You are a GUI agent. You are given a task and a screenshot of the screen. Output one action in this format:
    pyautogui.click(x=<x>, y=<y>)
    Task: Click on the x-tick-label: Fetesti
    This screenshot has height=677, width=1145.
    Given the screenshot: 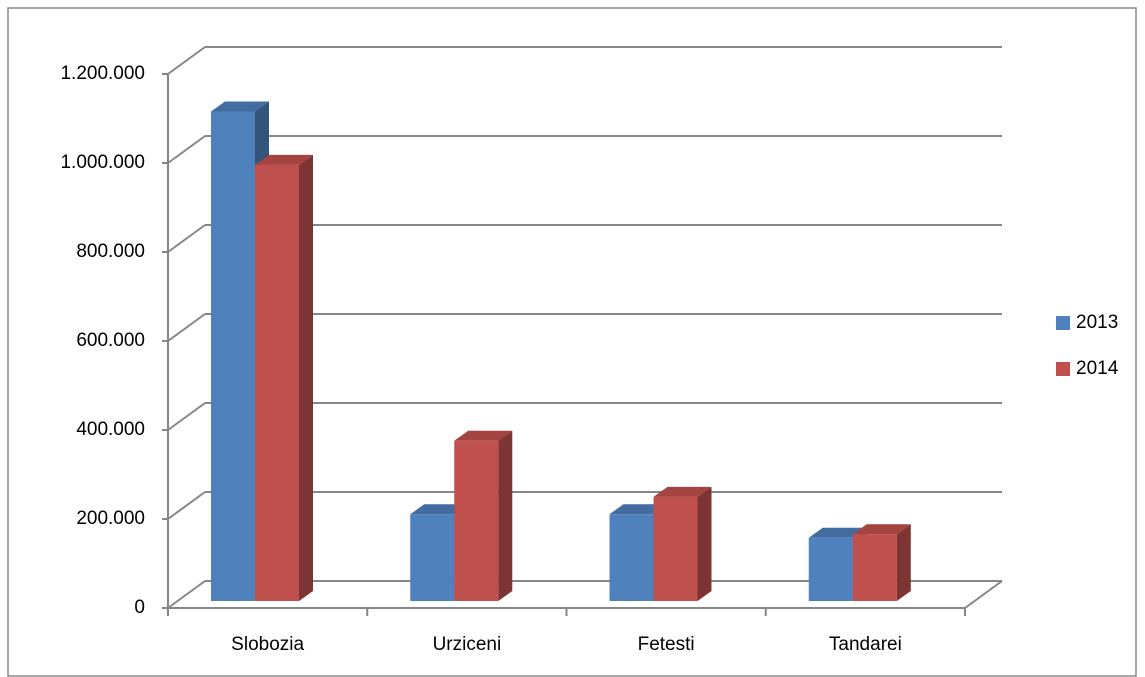 What is the action you would take?
    pyautogui.click(x=666, y=644)
    